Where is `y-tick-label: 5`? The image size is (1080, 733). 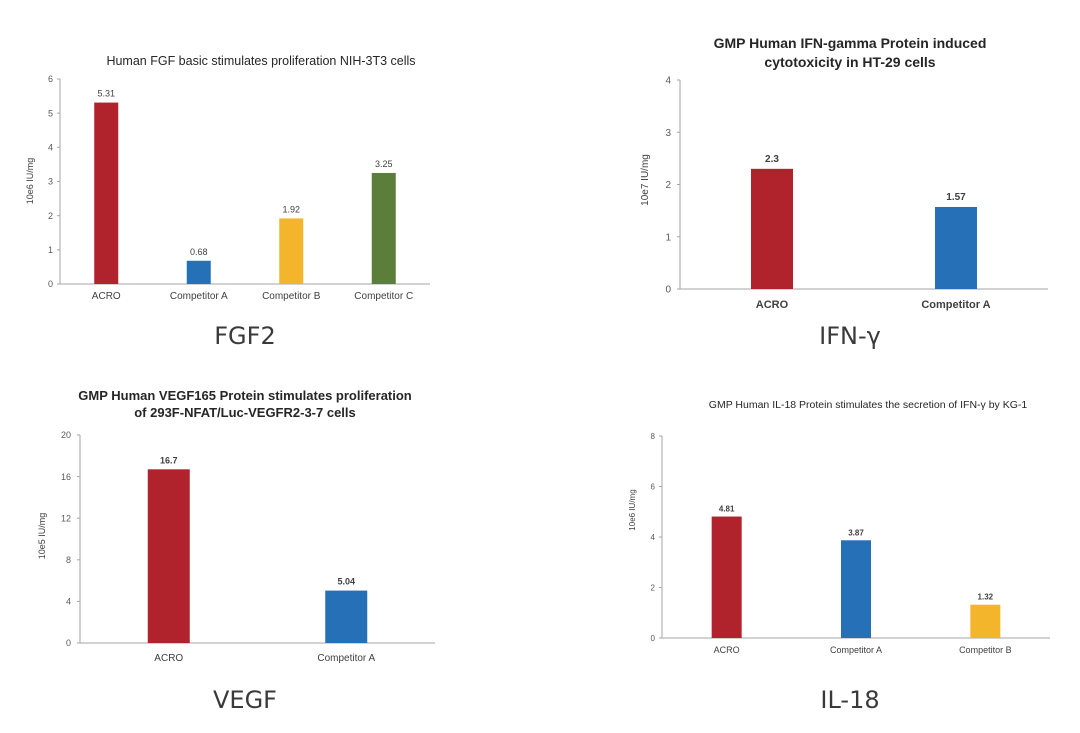
y-tick-label: 5 is located at coordinates (50, 113).